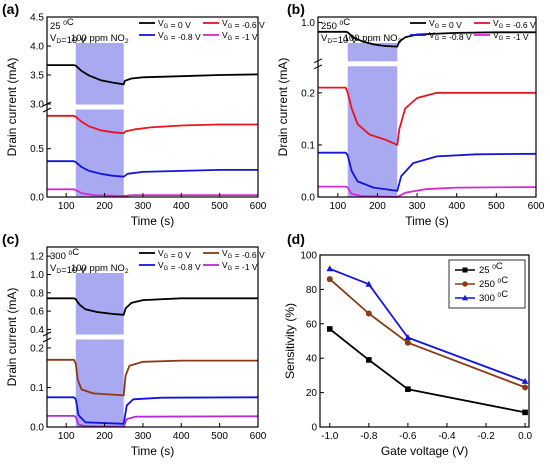 The width and height of the screenshot is (550, 464). What do you see at coordinates (312, 324) in the screenshot?
I see `y-tick-label: 60` at bounding box center [312, 324].